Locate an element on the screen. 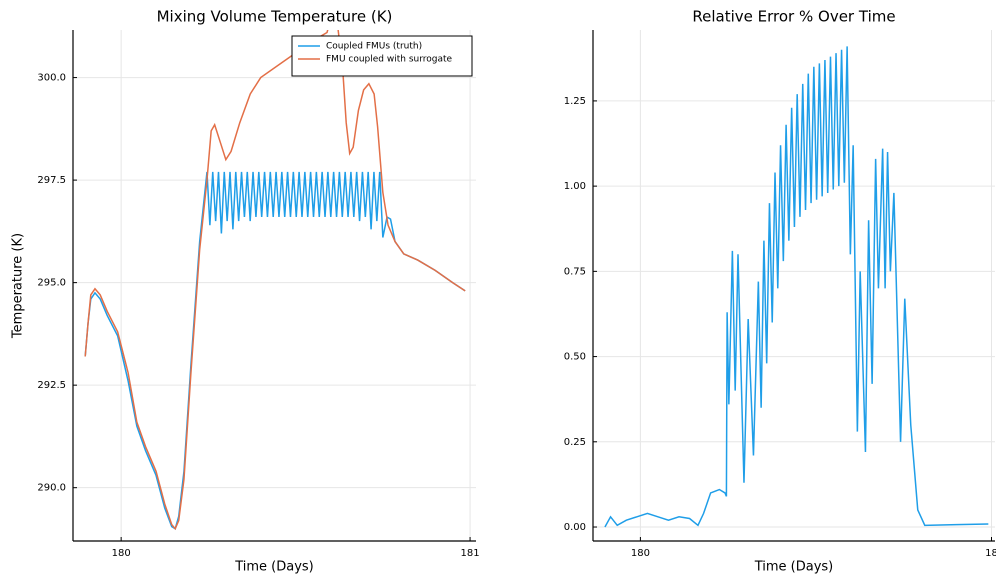 Image resolution: width=996 pixels, height=576 pixels. y-tick-label: 1.25 is located at coordinates (575, 101).